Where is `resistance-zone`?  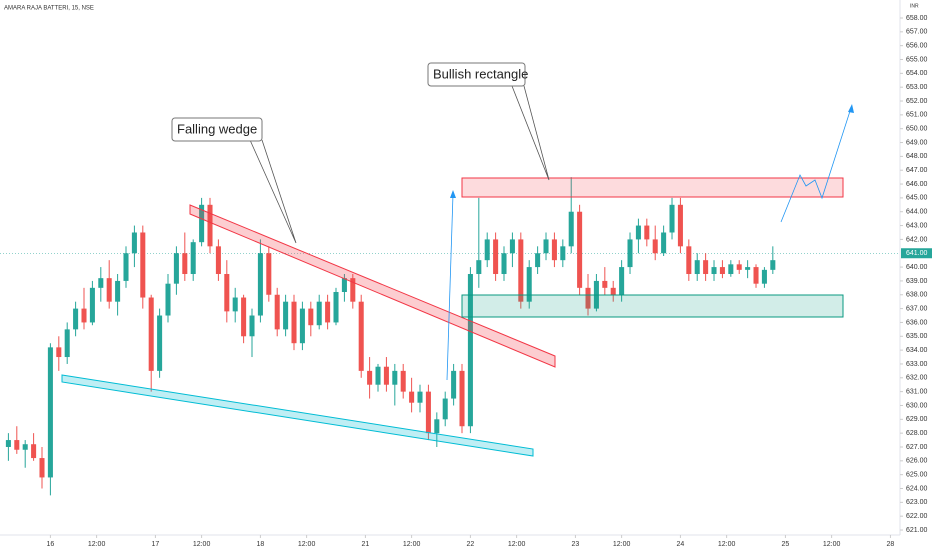 resistance-zone is located at coordinates (652, 187).